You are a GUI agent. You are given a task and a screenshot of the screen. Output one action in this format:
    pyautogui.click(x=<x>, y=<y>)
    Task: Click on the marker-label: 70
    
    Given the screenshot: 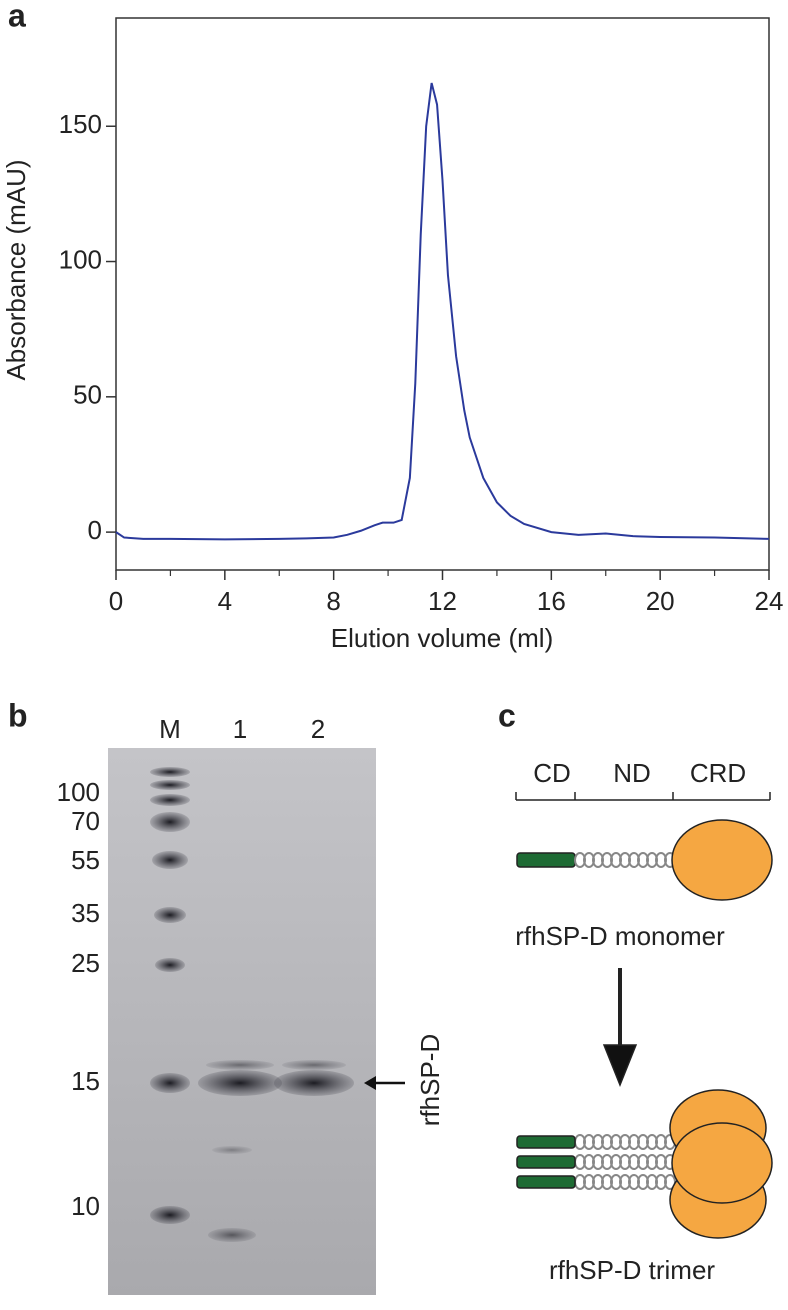 What is the action you would take?
    pyautogui.click(x=85, y=821)
    